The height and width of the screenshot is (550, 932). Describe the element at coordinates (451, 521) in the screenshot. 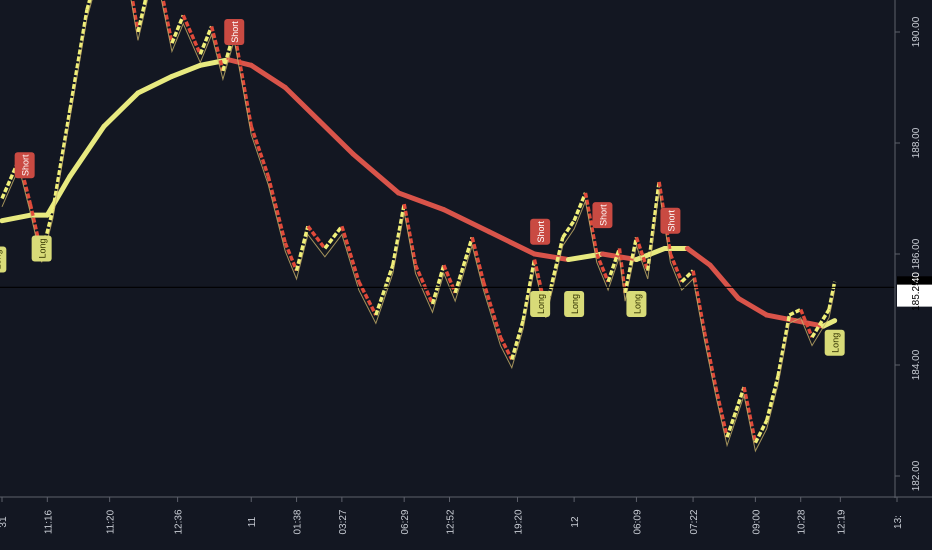

I see `x-axis-tick-label: 12:52` at that location.